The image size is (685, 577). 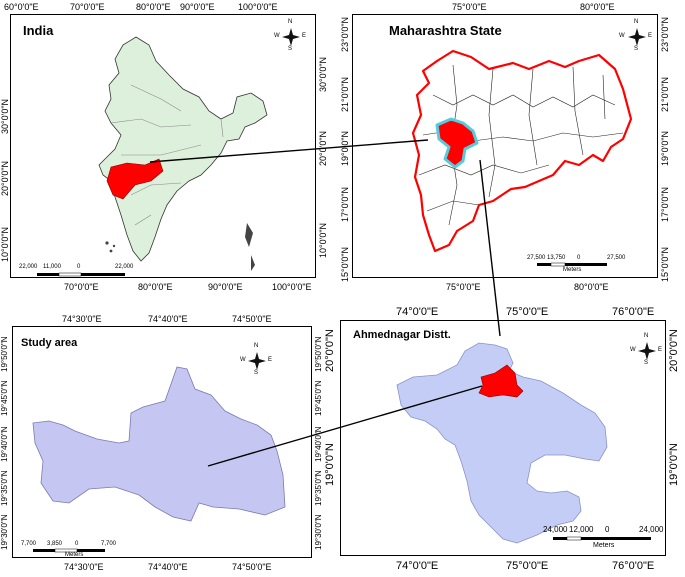 I want to click on india-title: India, so click(x=38, y=30).